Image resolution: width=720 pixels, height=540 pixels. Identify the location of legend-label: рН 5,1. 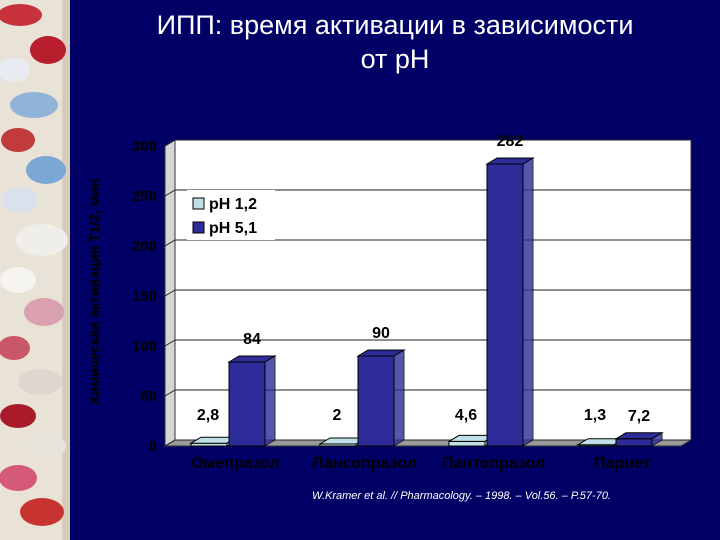
(233, 228).